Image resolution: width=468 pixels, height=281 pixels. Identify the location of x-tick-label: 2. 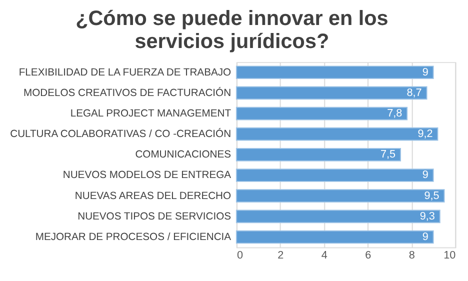
(281, 256).